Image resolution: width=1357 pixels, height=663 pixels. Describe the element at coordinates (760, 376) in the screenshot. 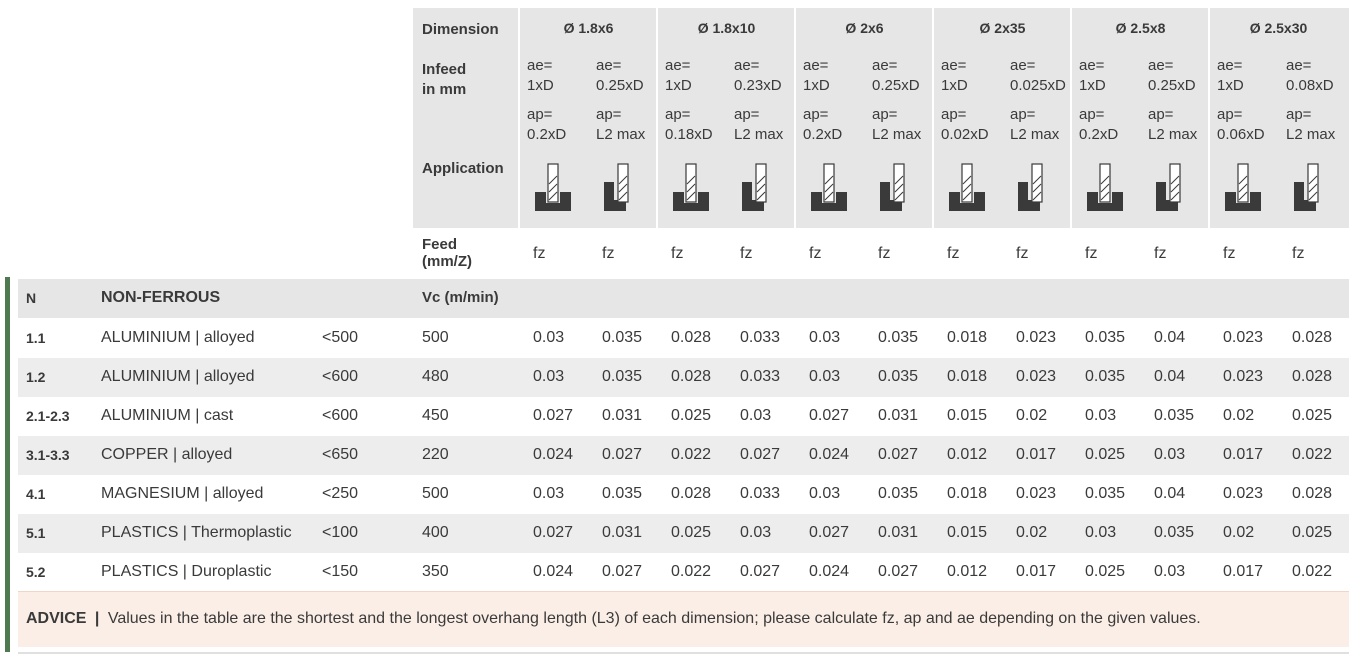

I see `feed-value: 0.033` at that location.